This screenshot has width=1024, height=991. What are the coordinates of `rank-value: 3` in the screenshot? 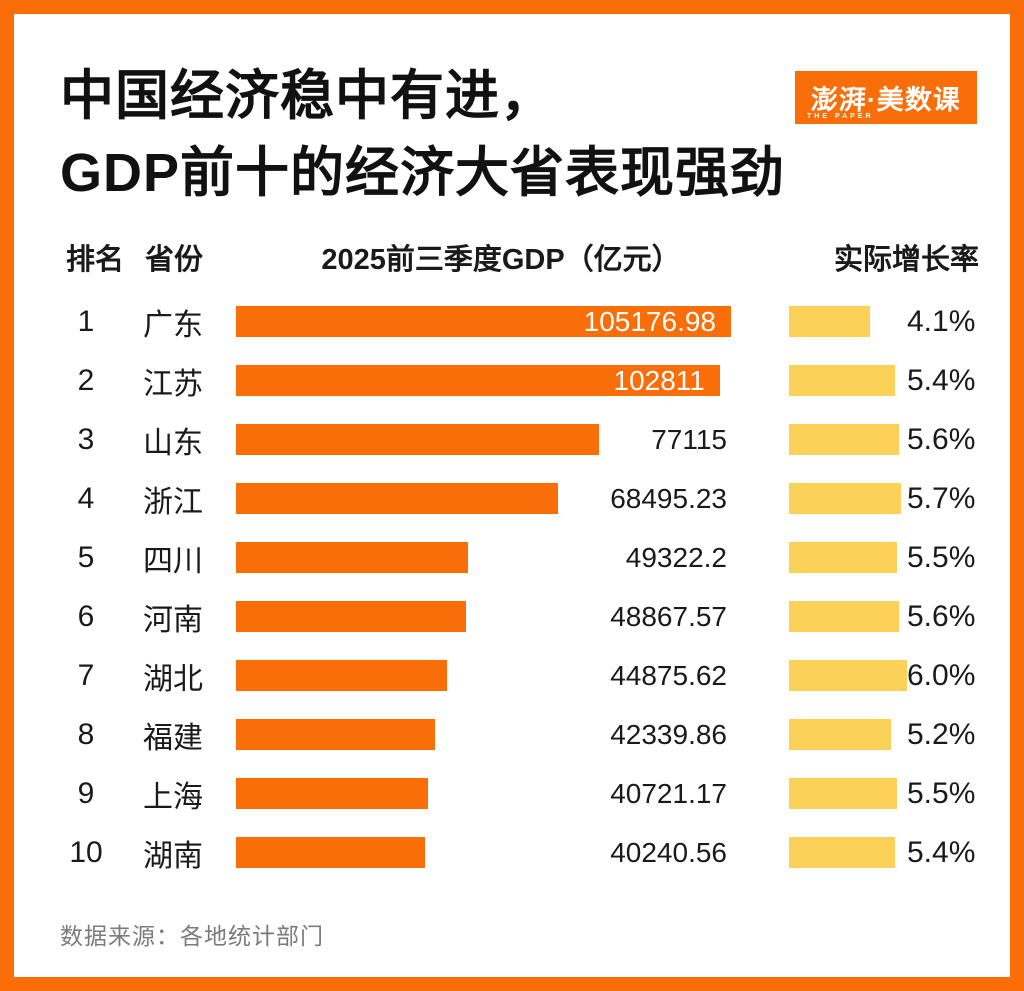 It's located at (86, 439).